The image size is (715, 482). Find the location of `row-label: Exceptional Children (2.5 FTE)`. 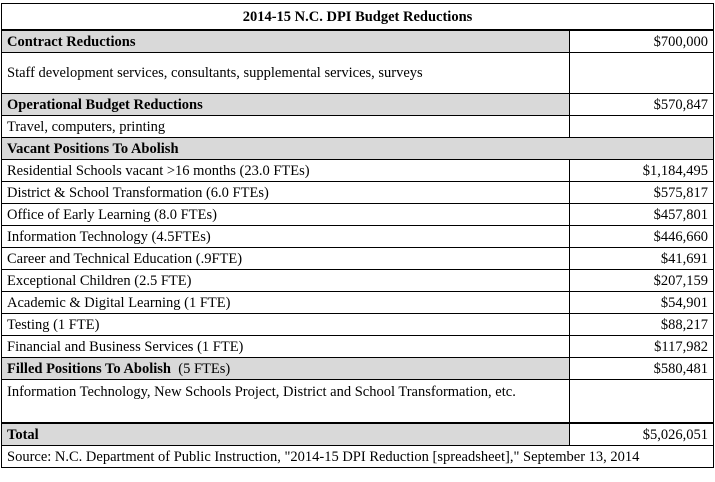

row-label: Exceptional Children (2.5 FTE) is located at coordinates (285, 280).